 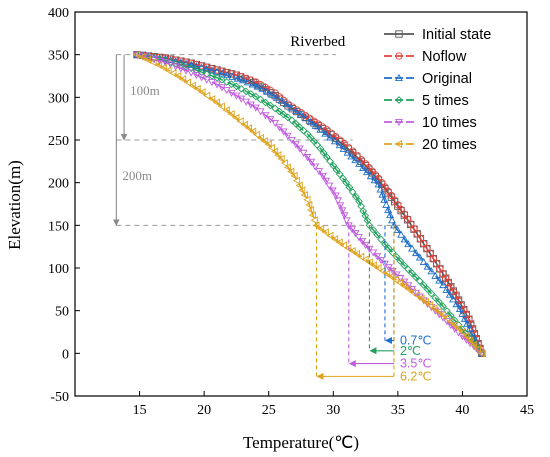 What do you see at coordinates (62, 312) in the screenshot?
I see `y-tick-label: 50` at bounding box center [62, 312].